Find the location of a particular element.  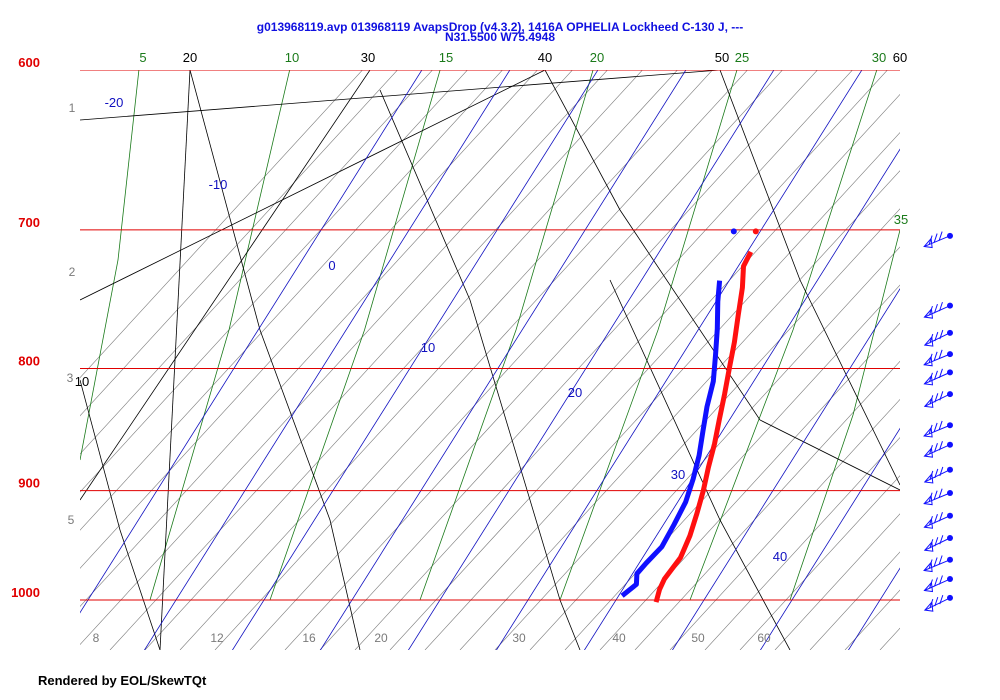

mixing-ratio-label: 50 is located at coordinates (698, 638).